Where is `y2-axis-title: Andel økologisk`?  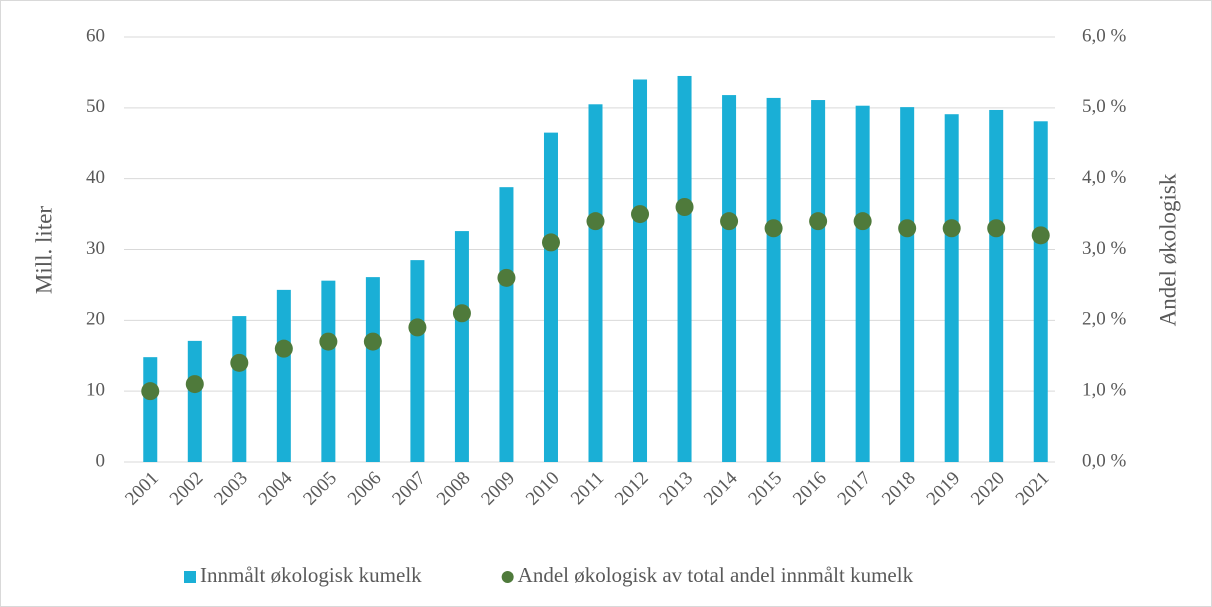
y2-axis-title: Andel økologisk is located at coordinates (1167, 249).